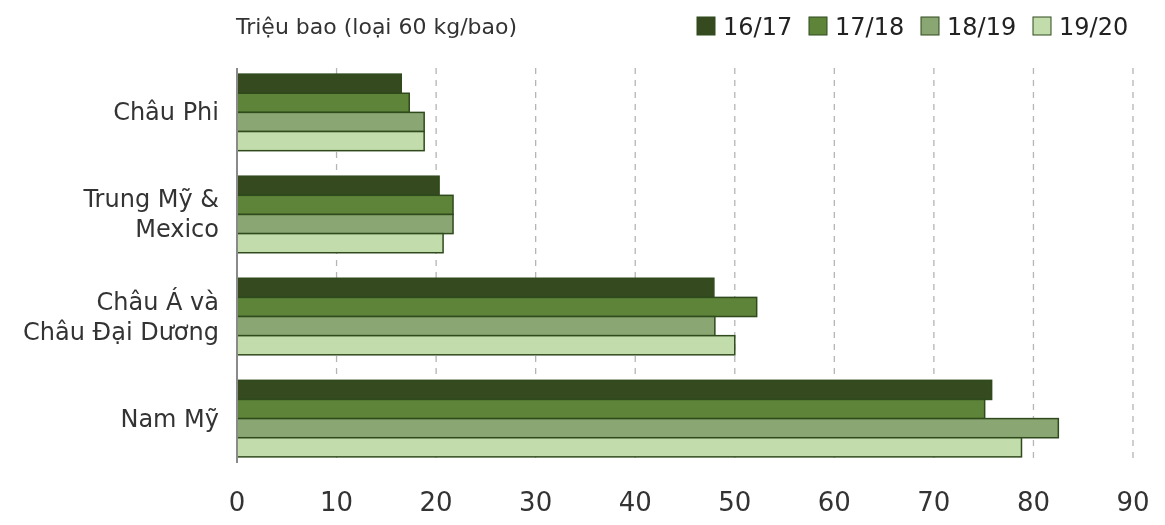 The height and width of the screenshot is (525, 1165). Describe the element at coordinates (1033, 502) in the screenshot. I see `x-tick-label: 80` at that location.